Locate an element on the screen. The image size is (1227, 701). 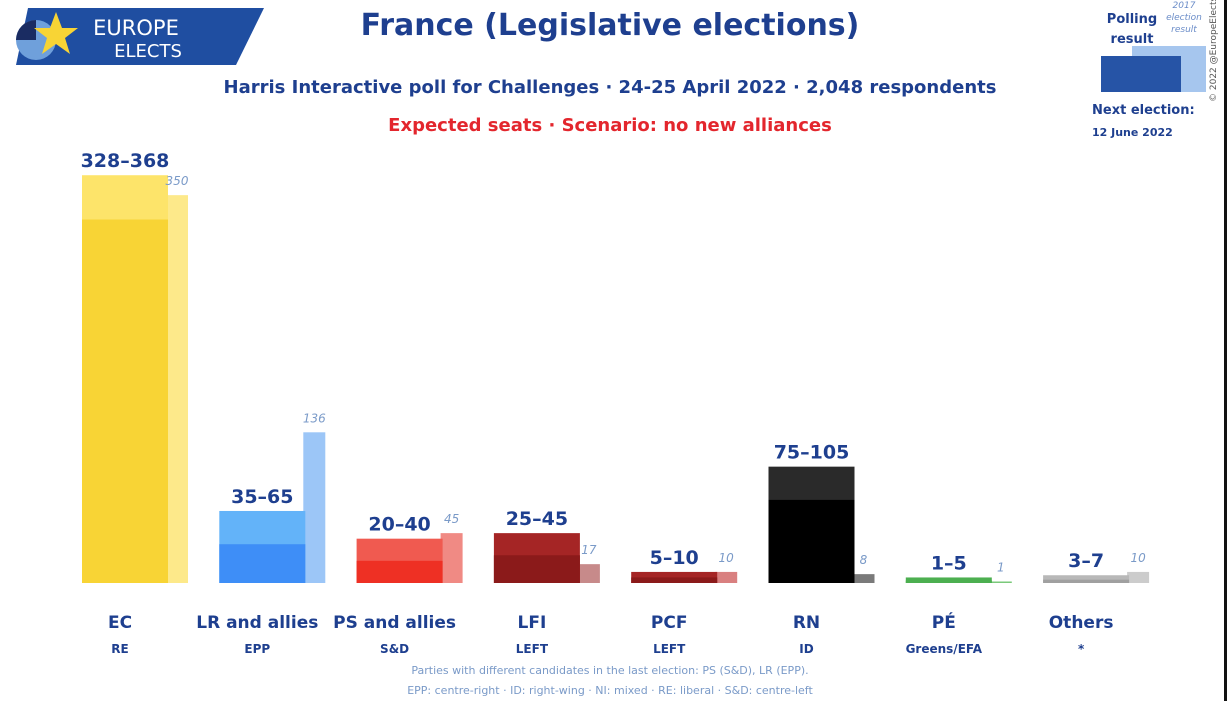
group-label-p-: Greens/EFA is located at coordinates (944, 649).